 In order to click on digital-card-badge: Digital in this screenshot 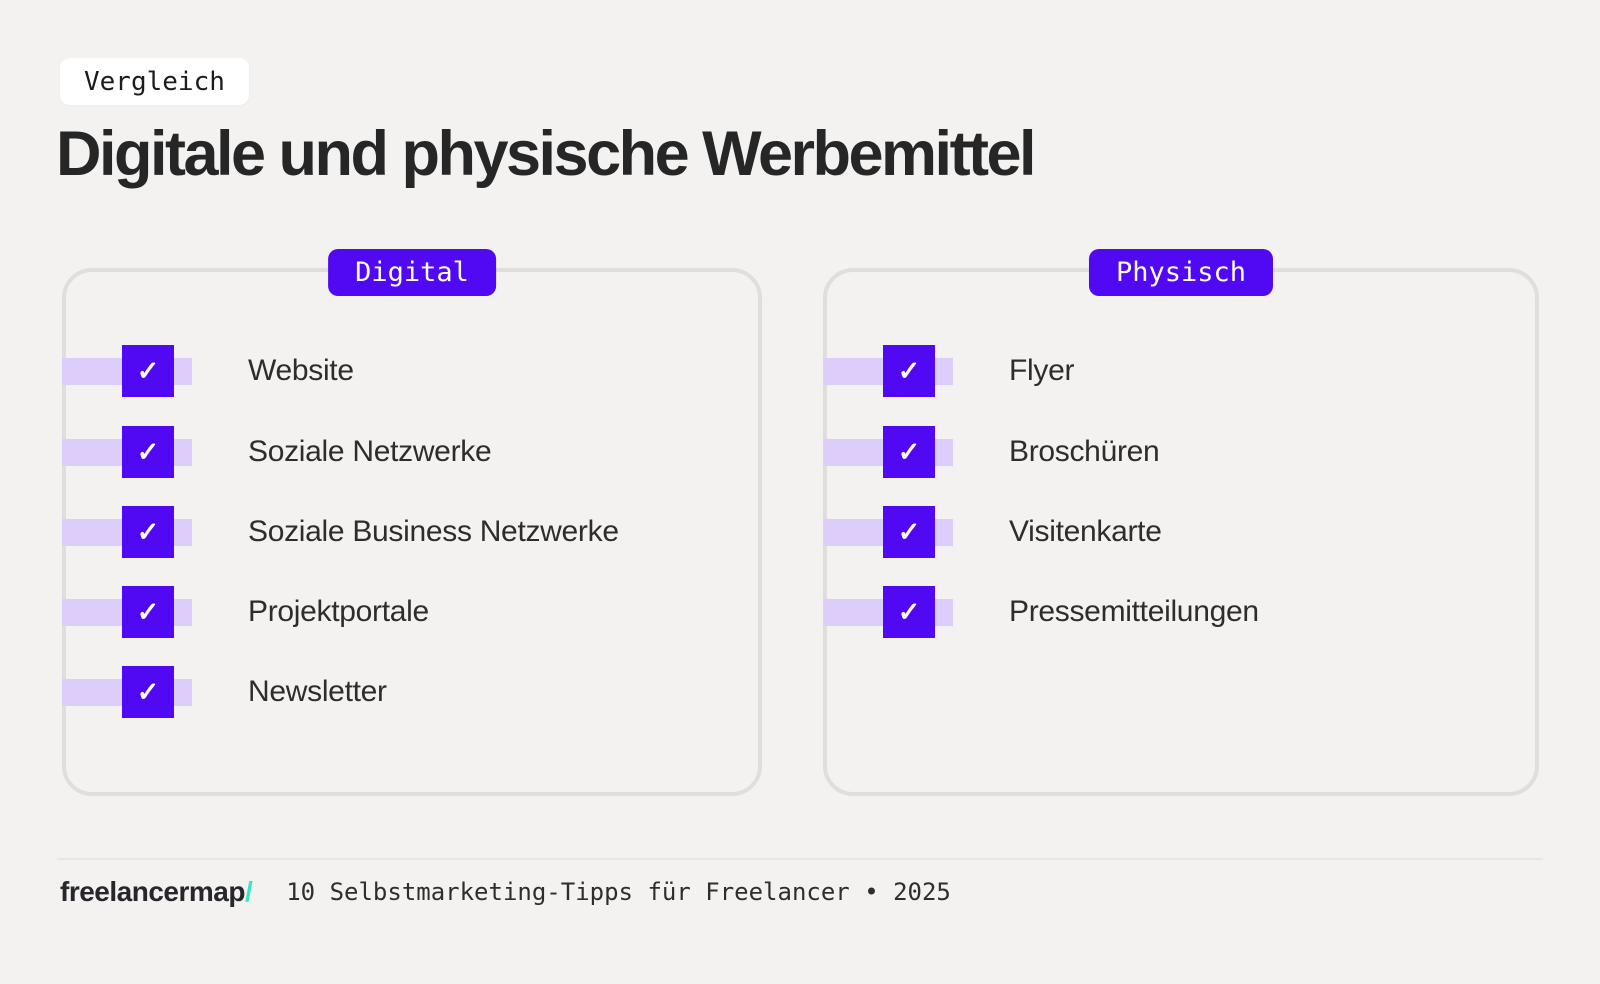, I will do `click(412, 272)`.